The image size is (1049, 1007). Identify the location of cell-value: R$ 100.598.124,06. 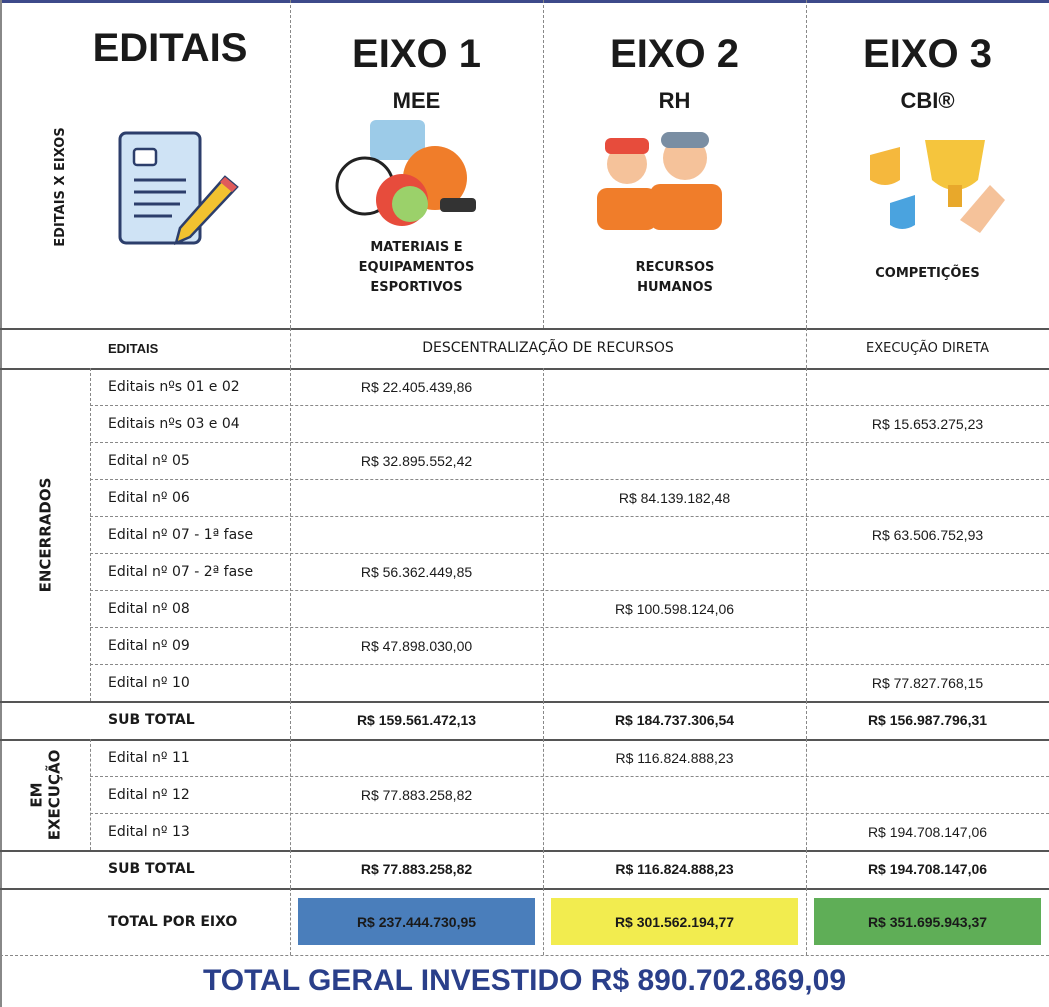
(674, 608).